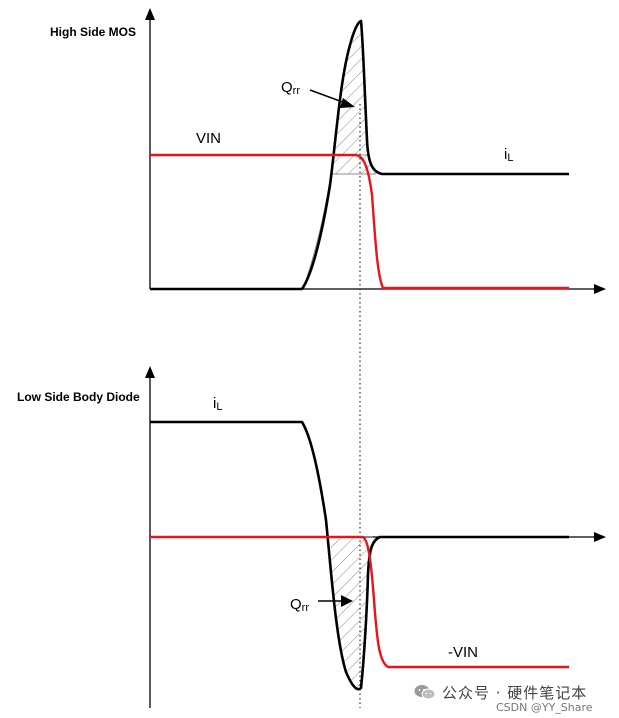  I want to click on top-x-axis-arrow, so click(600, 289).